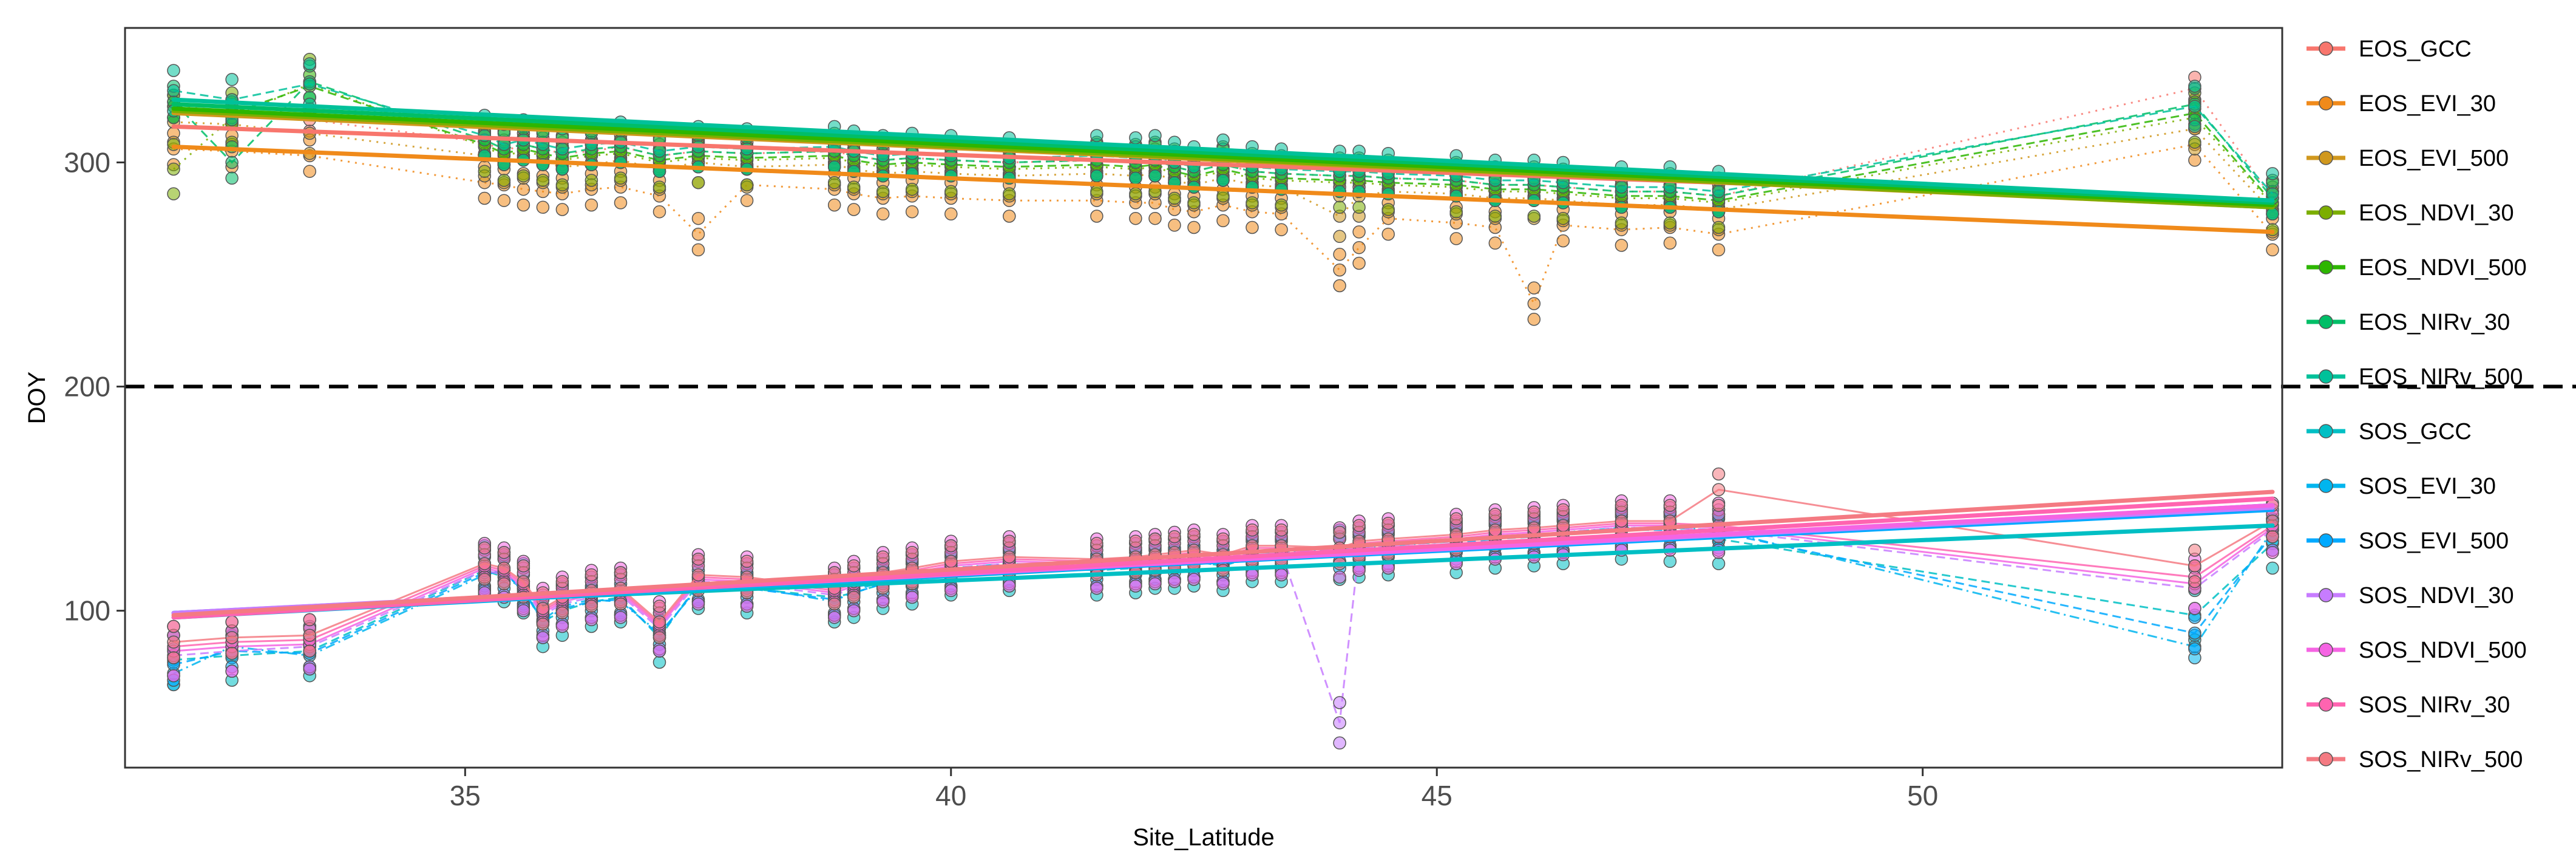  Describe the element at coordinates (2402, 104) in the screenshot. I see `legend-item: EOS_EVI_30` at that location.